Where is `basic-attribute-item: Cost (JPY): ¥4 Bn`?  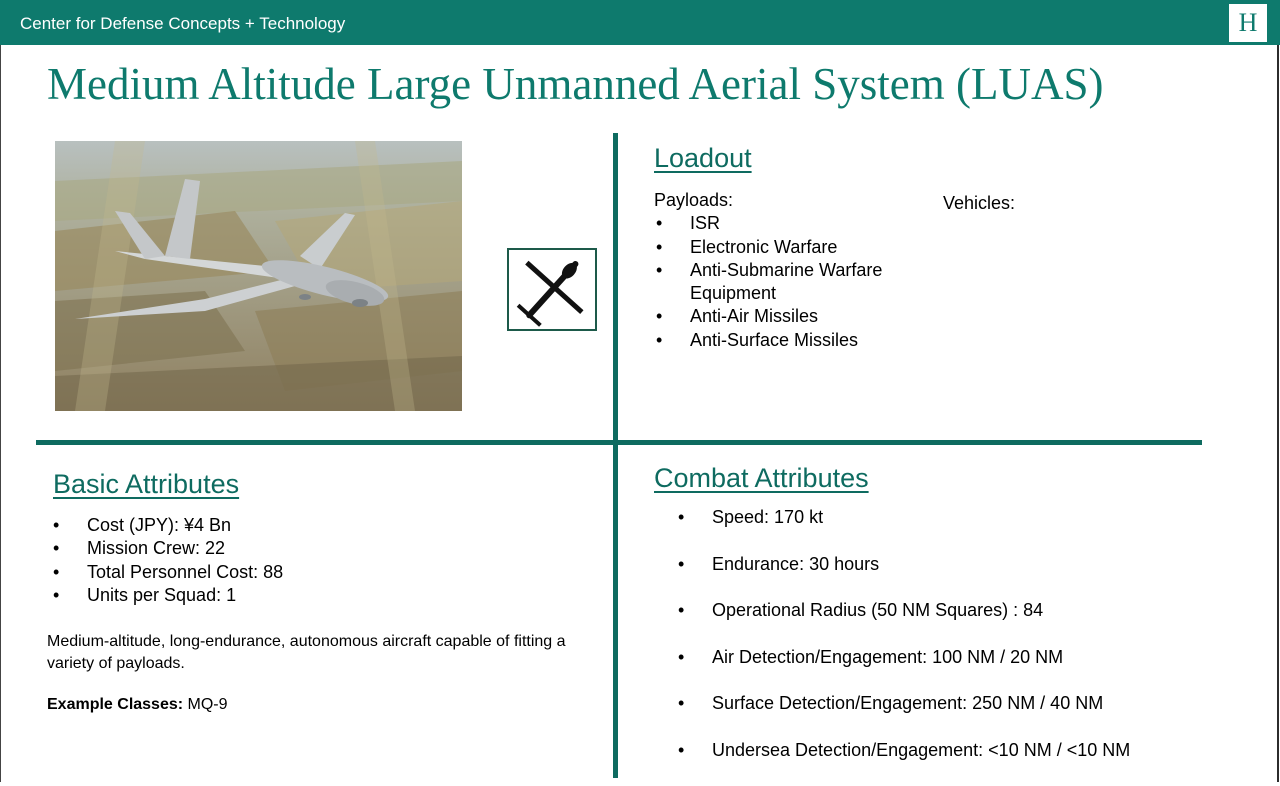 basic-attribute-item: Cost (JPY): ¥4 Bn is located at coordinates (251, 525).